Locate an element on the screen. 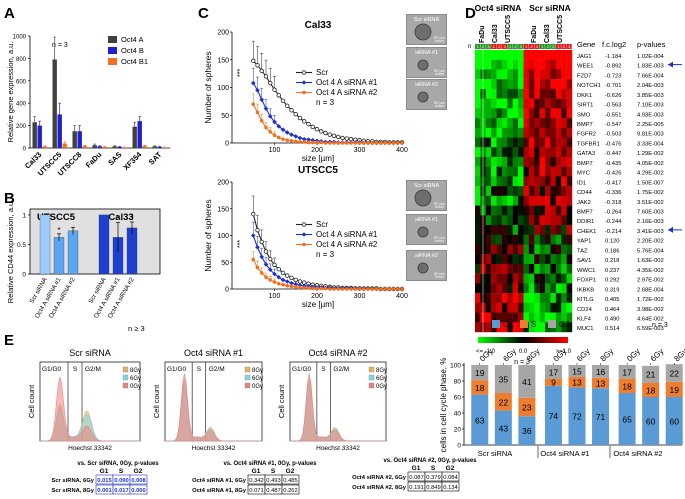 This screenshot has height=499, width=685. stacked-bar-value: 22 is located at coordinates (674, 374).